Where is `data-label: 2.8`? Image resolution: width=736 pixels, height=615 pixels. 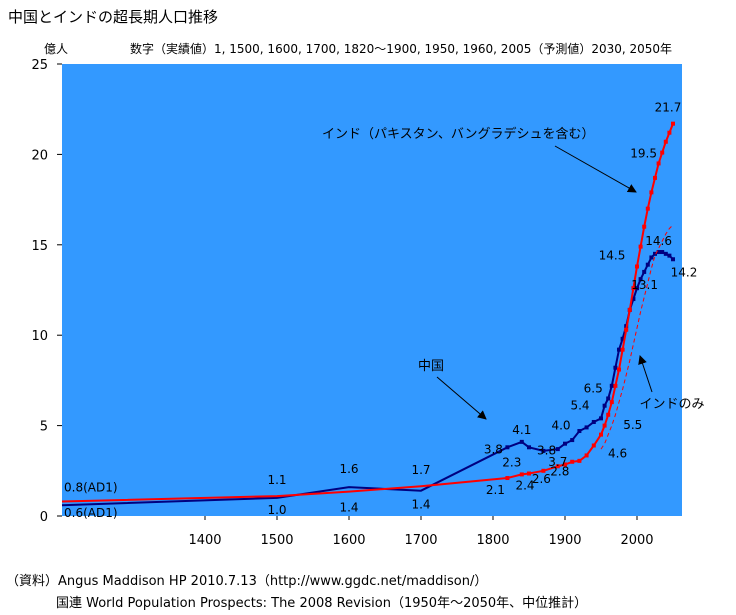 data-label: 2.8 is located at coordinates (559, 471).